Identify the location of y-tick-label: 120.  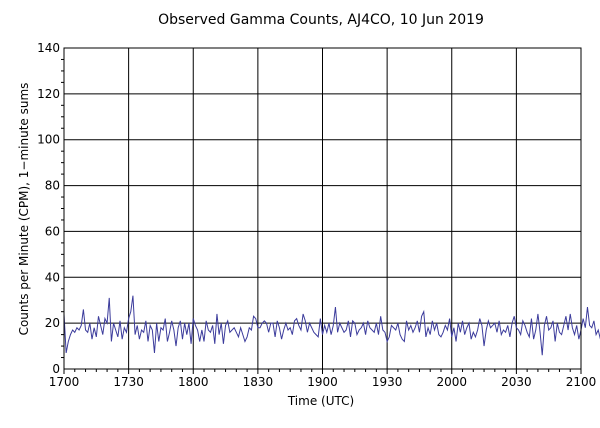
(48, 94).